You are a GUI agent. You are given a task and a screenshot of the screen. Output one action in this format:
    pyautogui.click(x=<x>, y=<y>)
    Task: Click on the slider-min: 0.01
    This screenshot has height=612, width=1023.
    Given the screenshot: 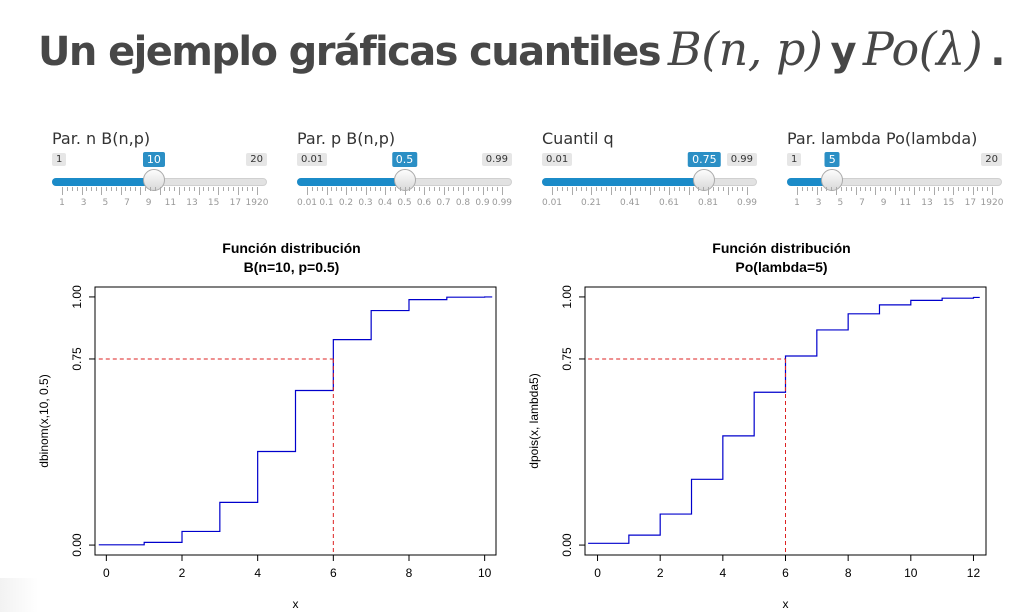 What is the action you would take?
    pyautogui.click(x=557, y=159)
    